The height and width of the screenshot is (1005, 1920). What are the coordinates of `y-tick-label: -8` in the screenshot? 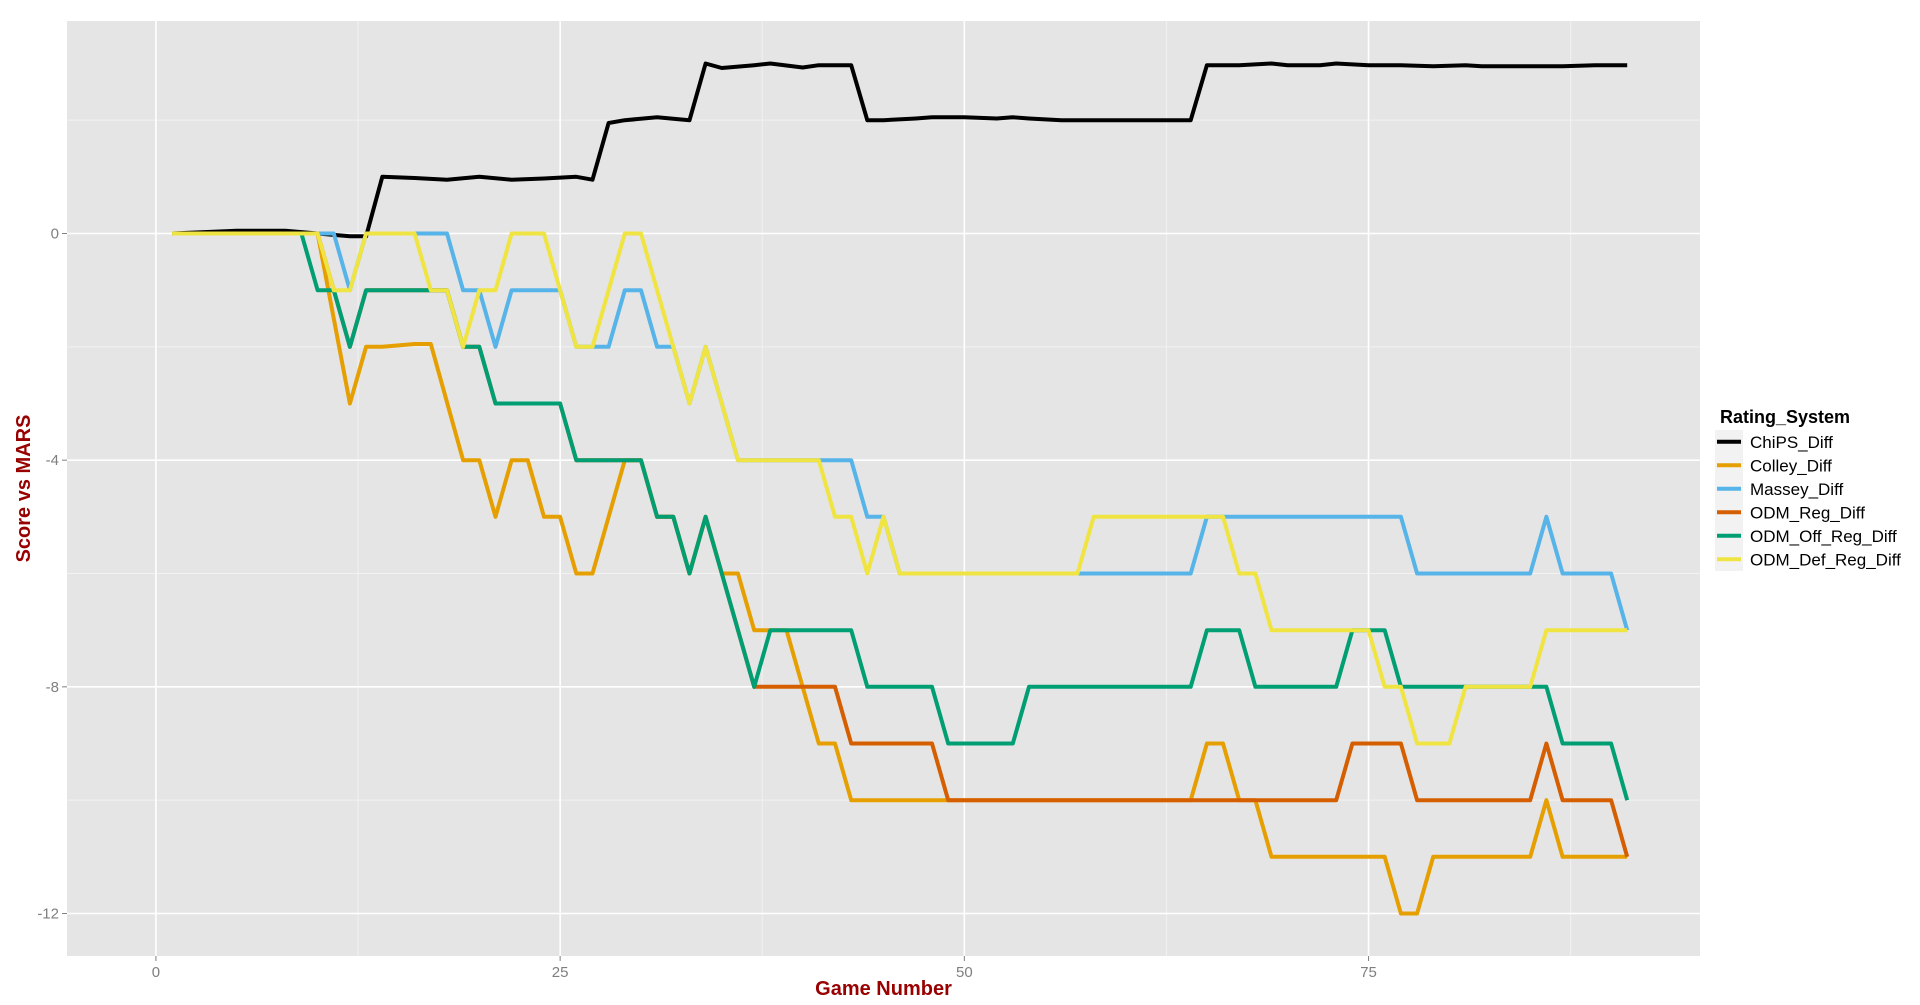 It's located at (52, 687).